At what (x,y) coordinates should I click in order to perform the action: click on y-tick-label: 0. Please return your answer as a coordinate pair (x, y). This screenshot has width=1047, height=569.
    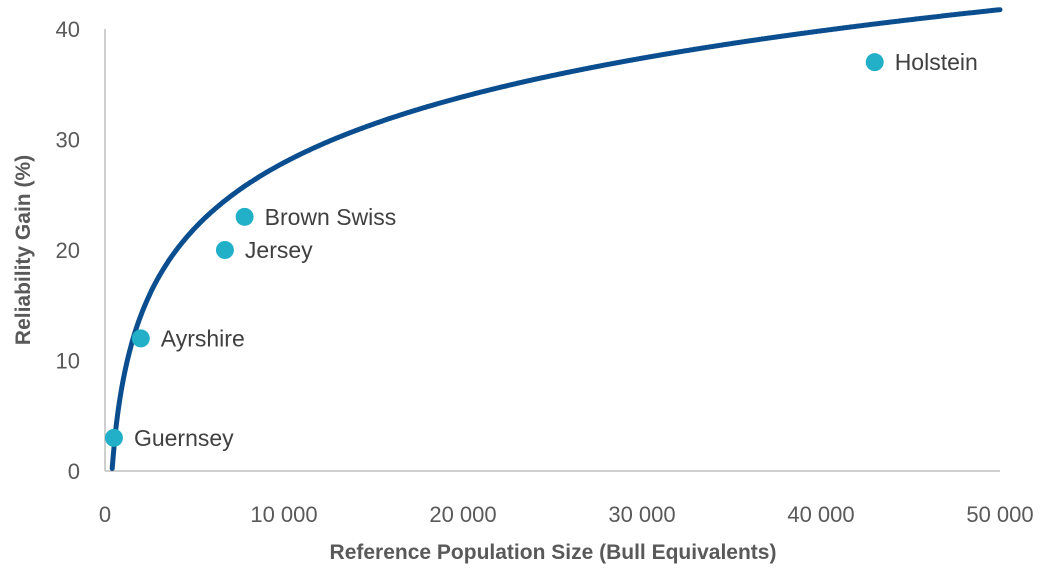
    Looking at the image, I should click on (74, 471).